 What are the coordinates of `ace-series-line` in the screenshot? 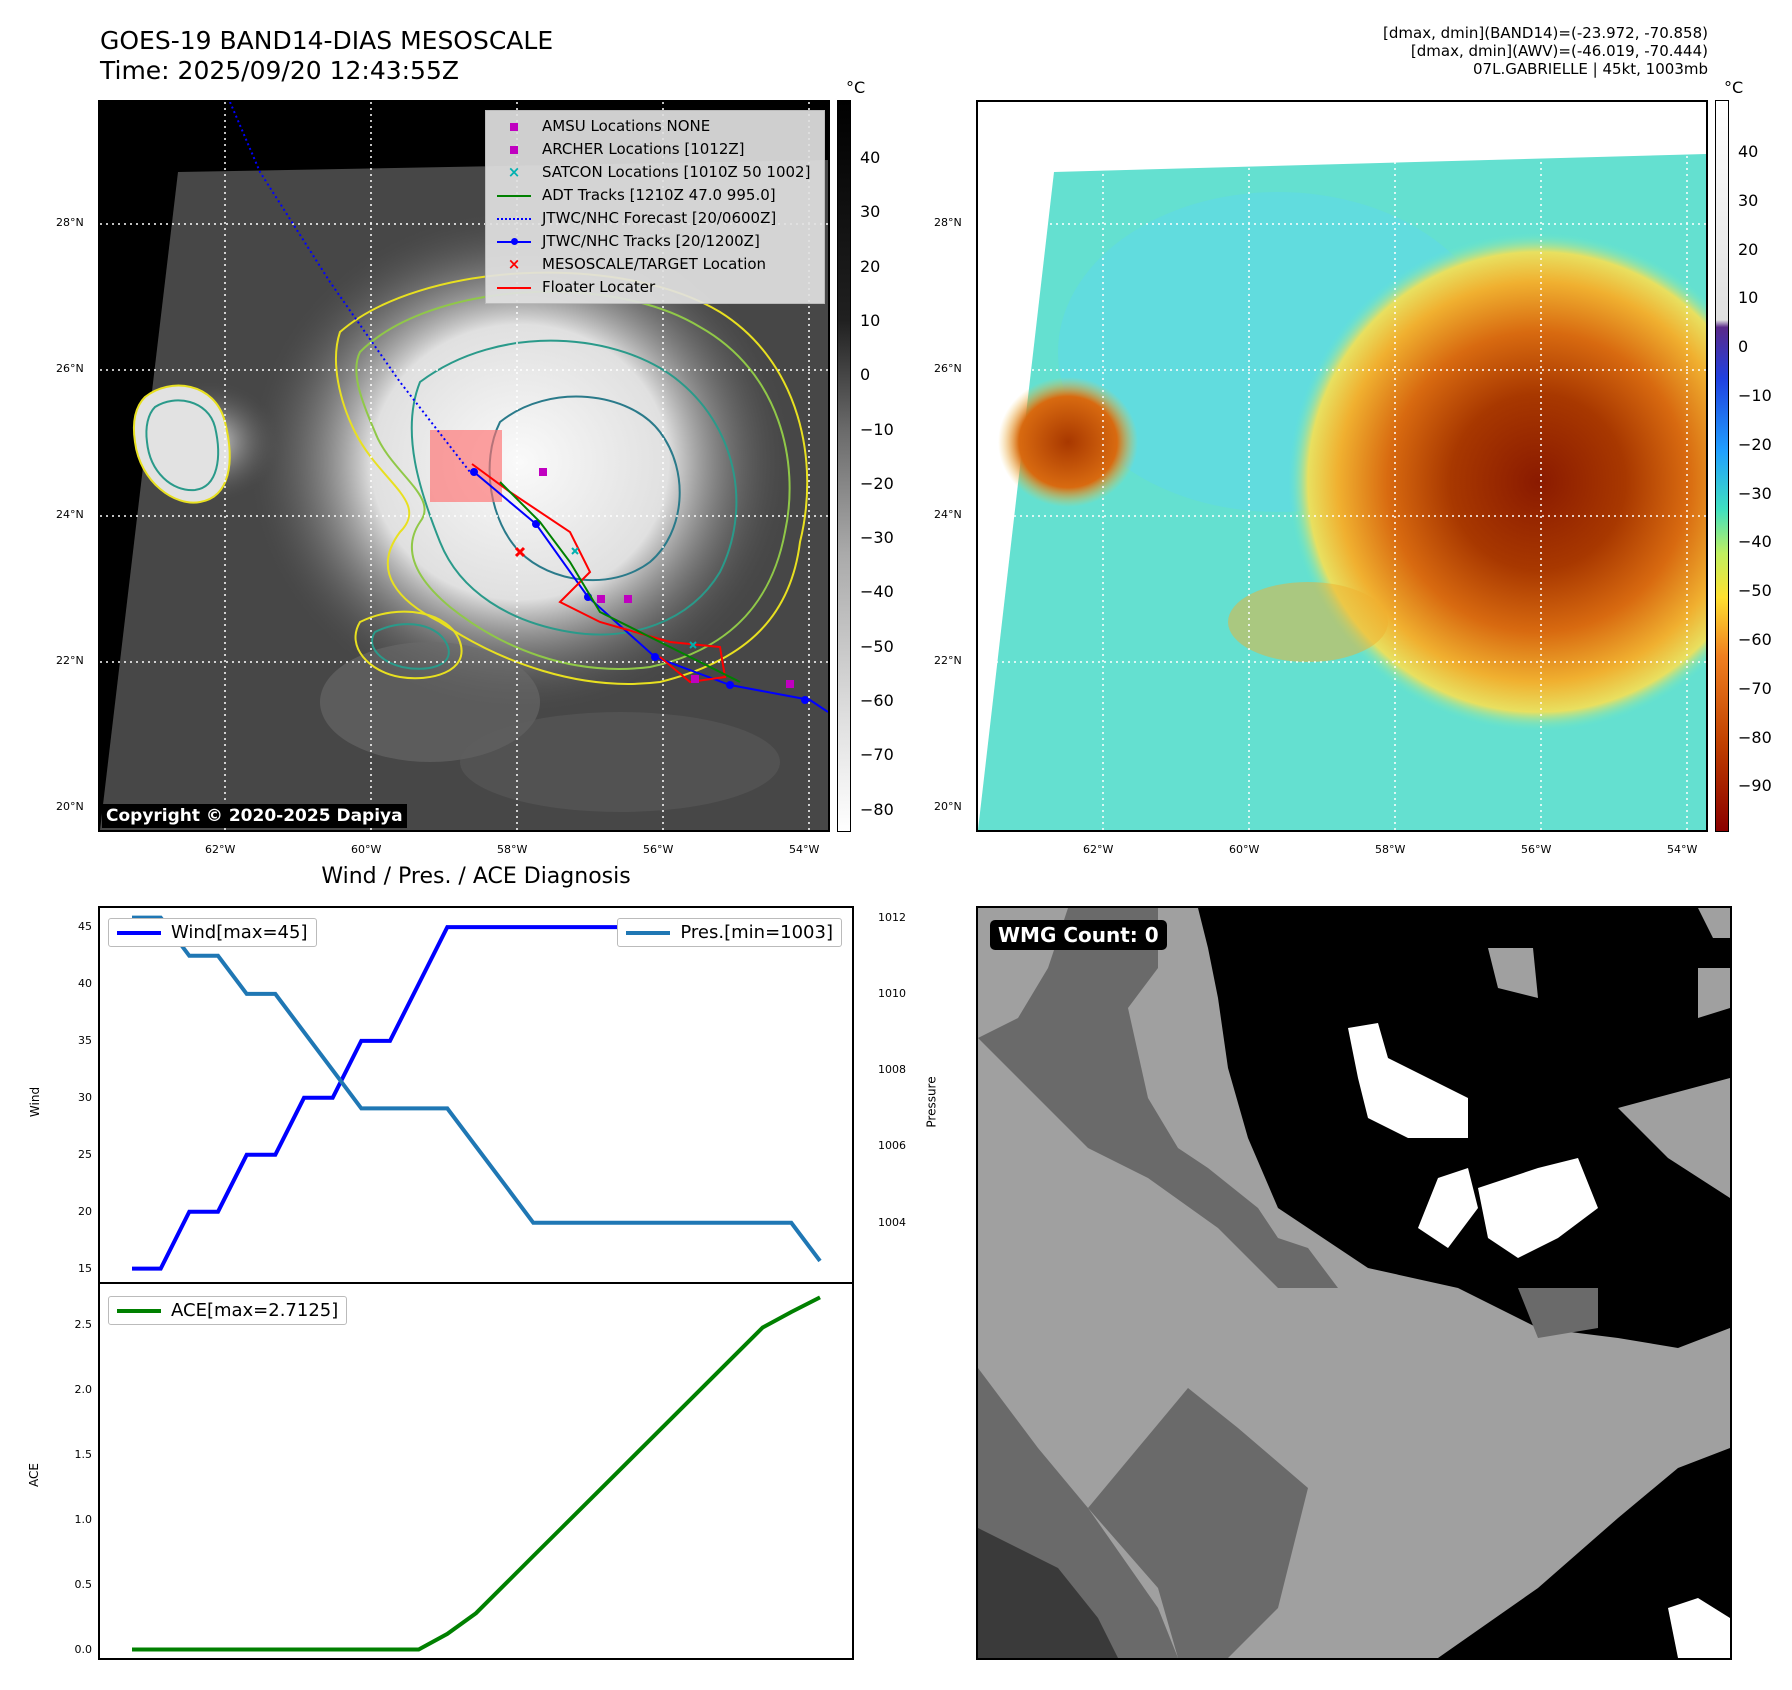 It's located at (476, 1473).